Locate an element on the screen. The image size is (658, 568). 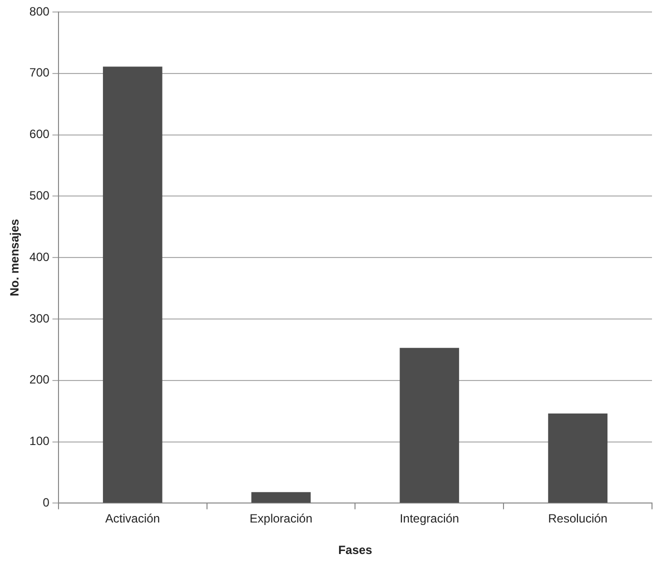
x-axis-title: Fases is located at coordinates (355, 550).